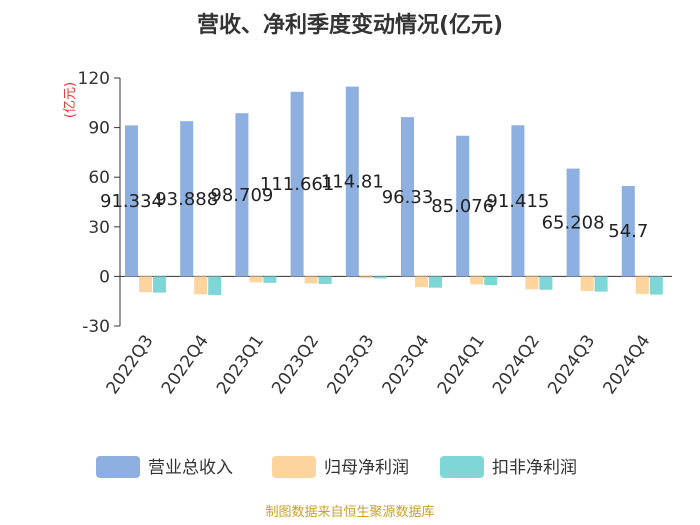 Image resolution: width=700 pixels, height=525 pixels. What do you see at coordinates (656, 285) in the screenshot?
I see `bar-3-2024Q4` at bounding box center [656, 285].